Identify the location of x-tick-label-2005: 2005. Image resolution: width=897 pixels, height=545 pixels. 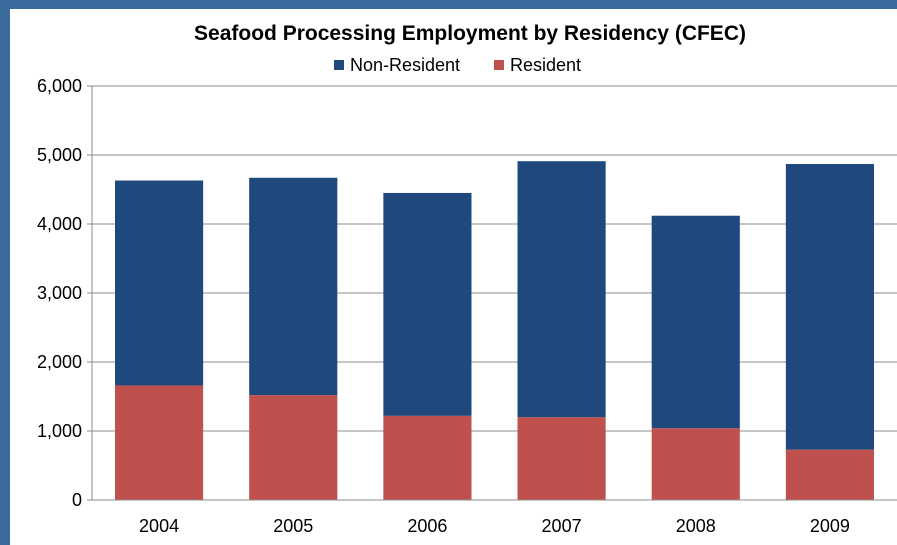
(293, 526).